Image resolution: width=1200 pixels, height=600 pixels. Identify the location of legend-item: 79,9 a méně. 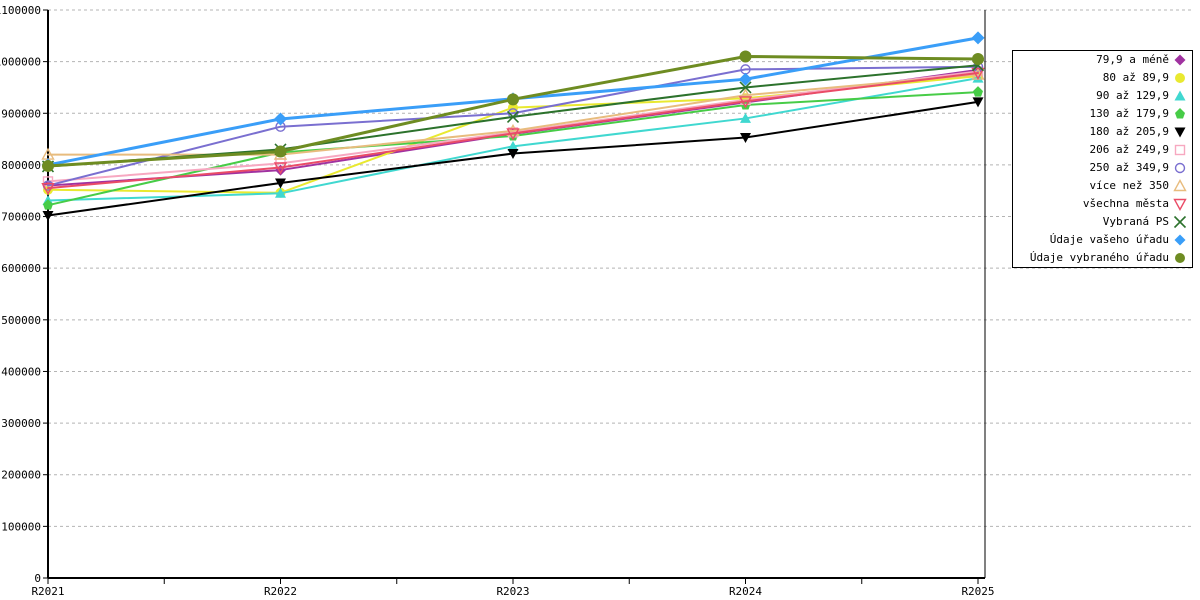
(1102, 60).